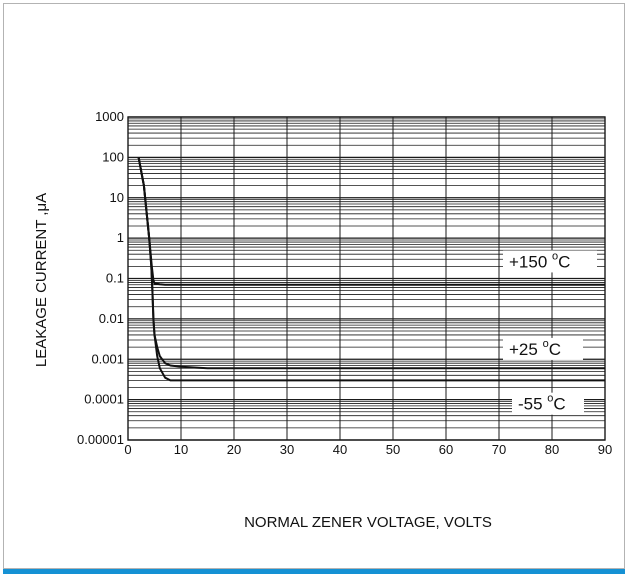 The image size is (630, 576). What do you see at coordinates (542, 403) in the screenshot?
I see `curve-label: -55 oC` at bounding box center [542, 403].